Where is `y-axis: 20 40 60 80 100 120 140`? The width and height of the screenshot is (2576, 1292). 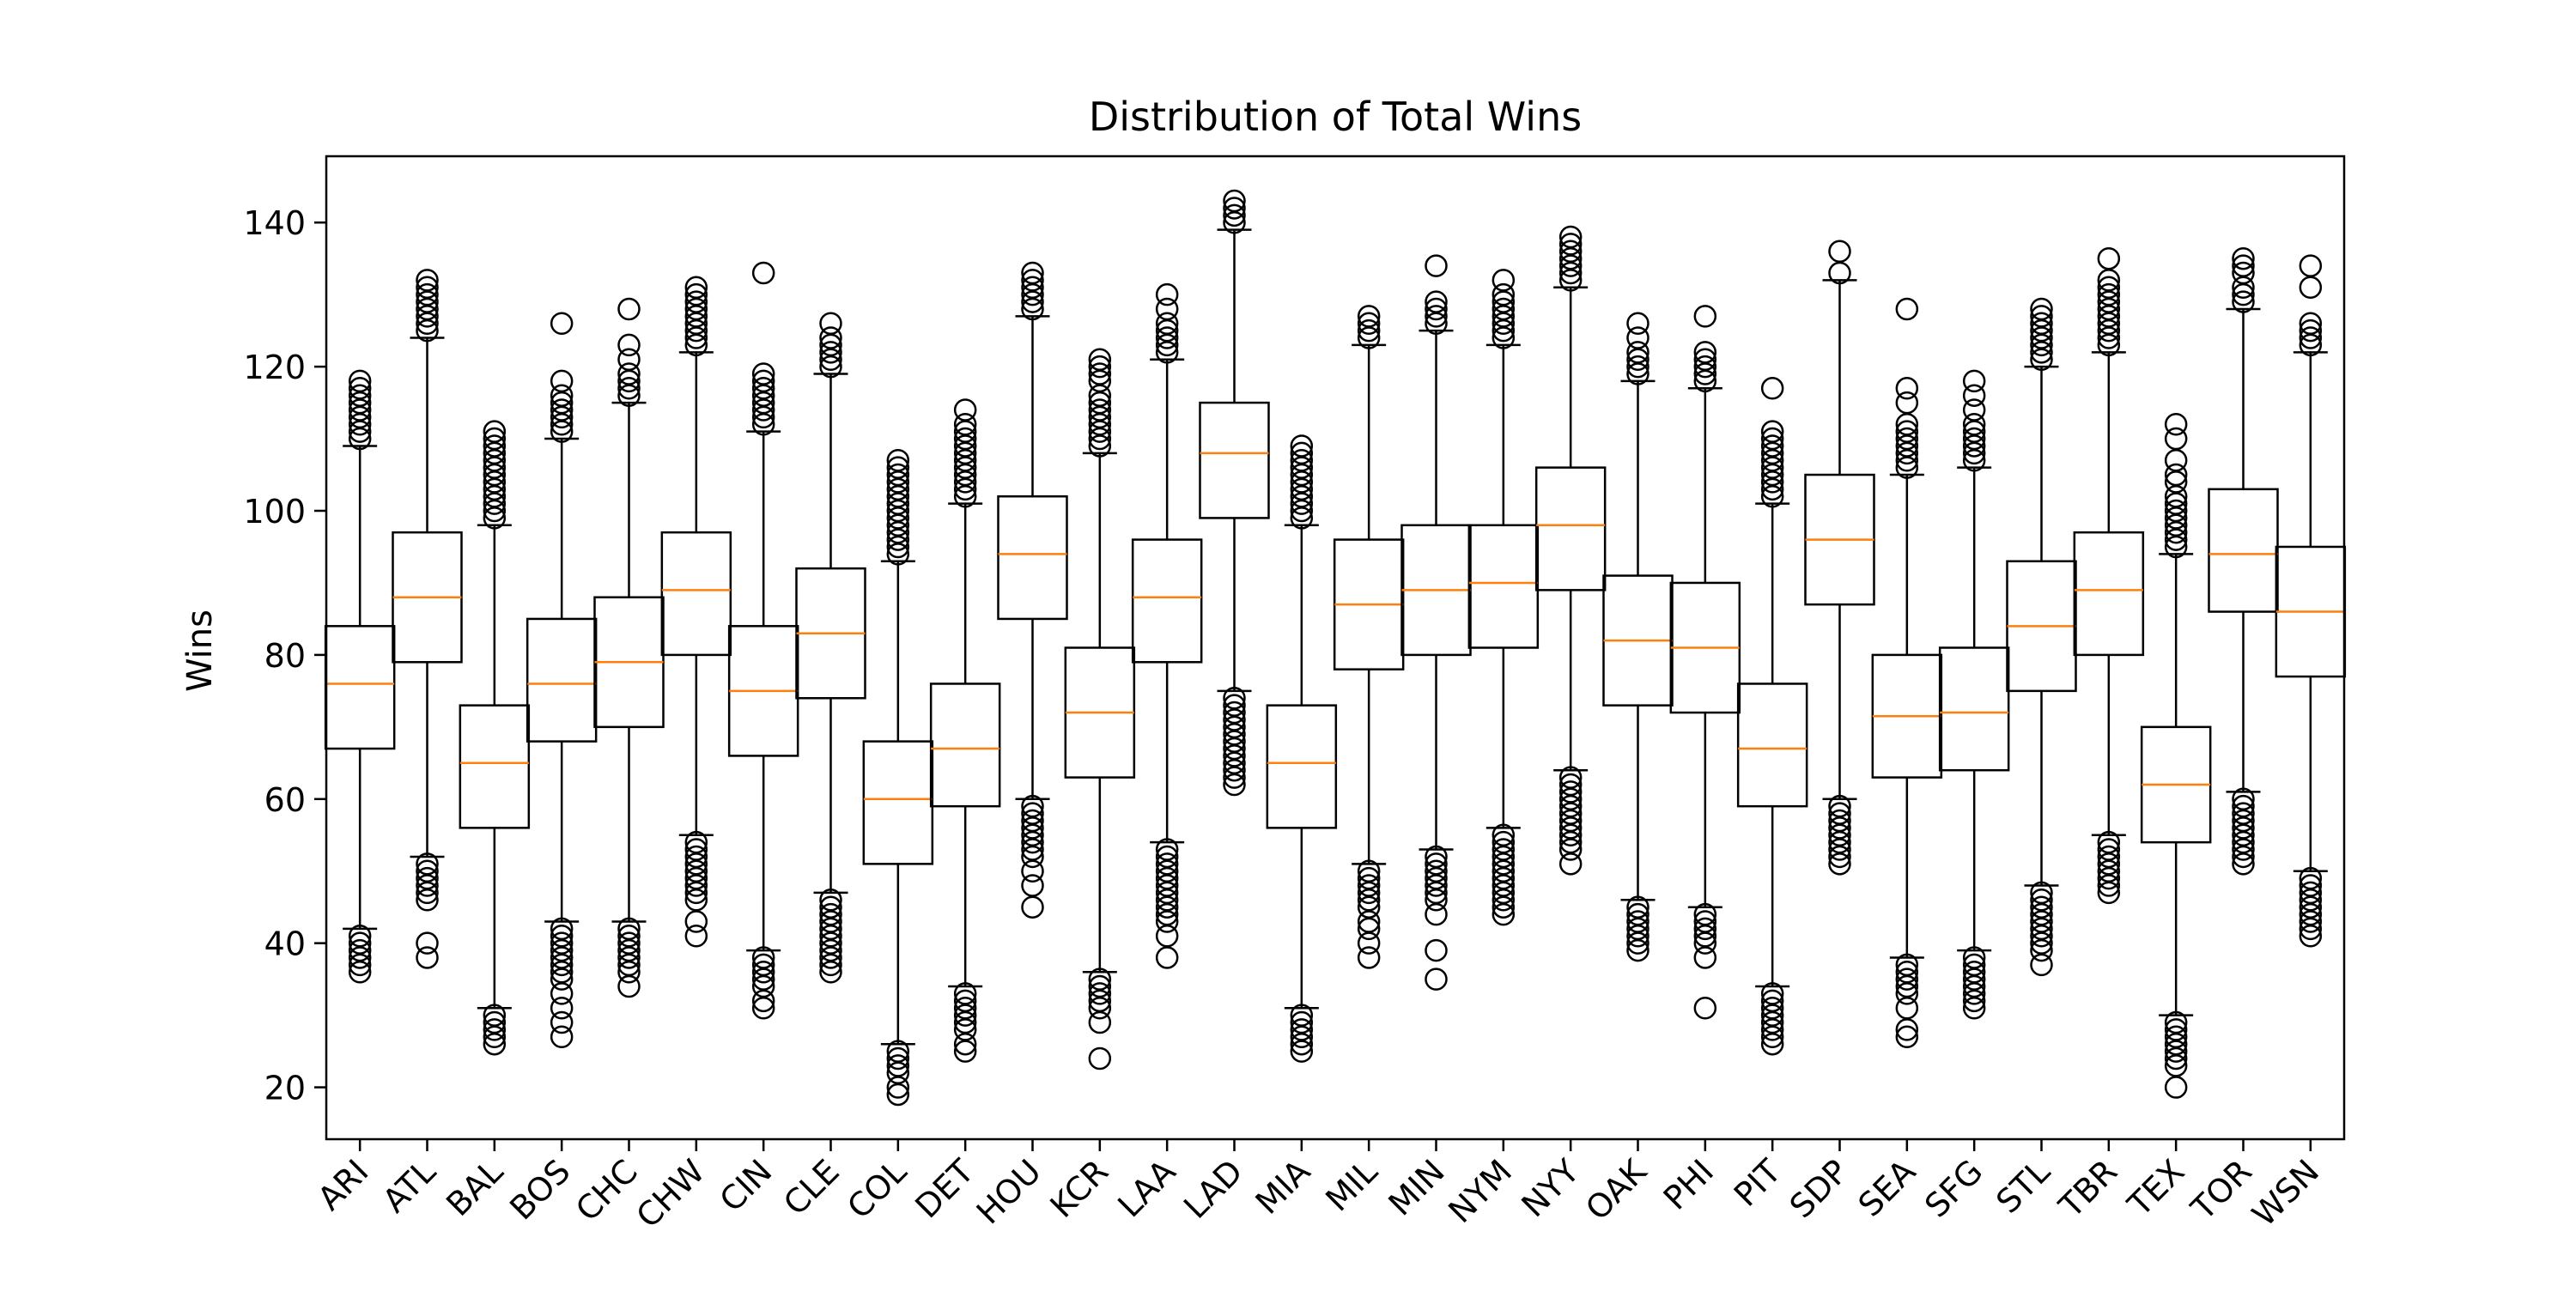
y-axis: 20 40 60 80 100 120 140 is located at coordinates (284, 655).